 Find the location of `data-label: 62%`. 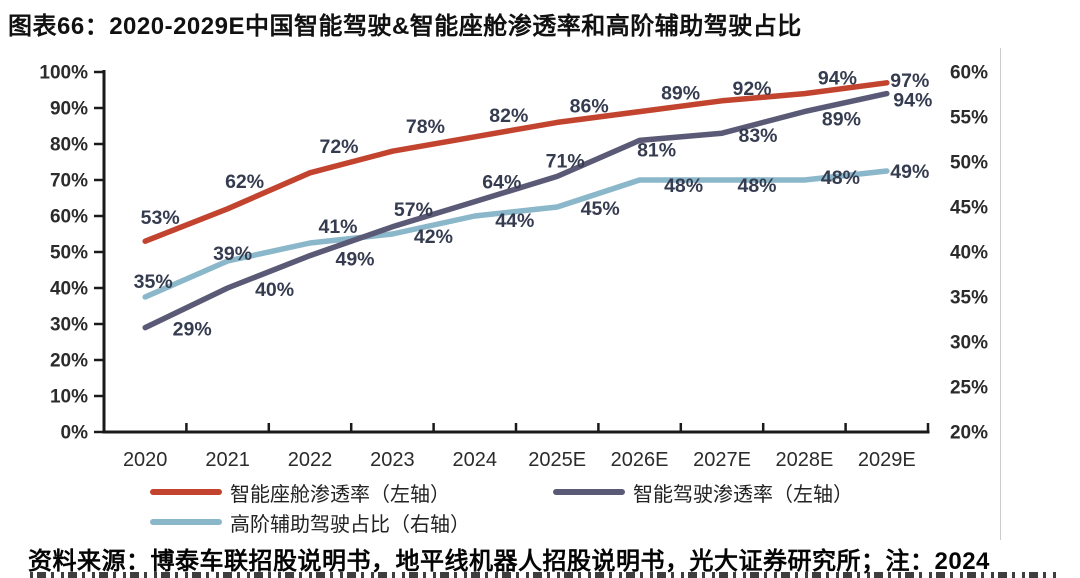

data-label: 62% is located at coordinates (244, 182).